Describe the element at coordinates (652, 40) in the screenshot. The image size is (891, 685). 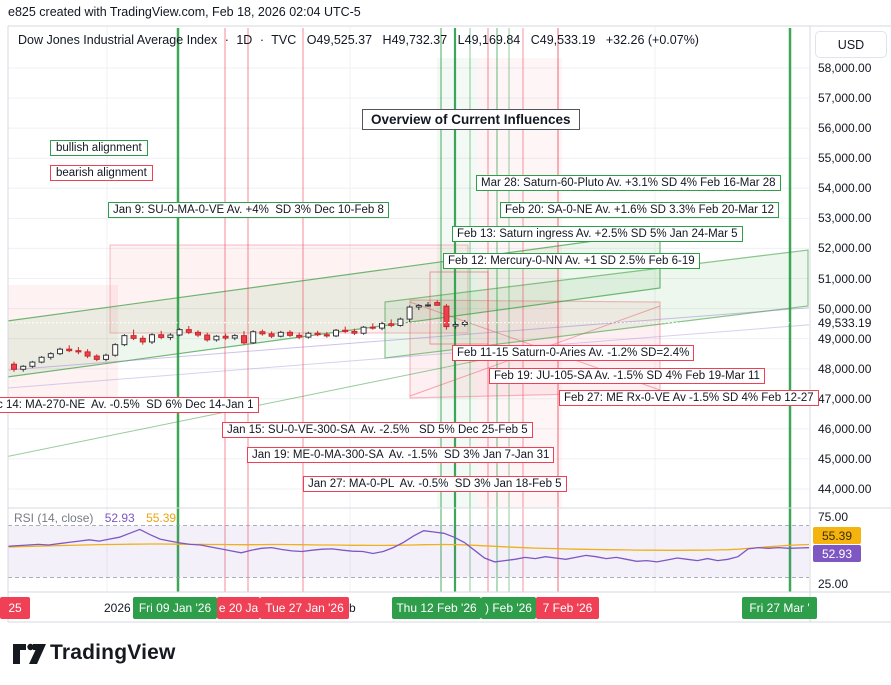
I see `change-value: +32.26 (+0.07%)` at that location.